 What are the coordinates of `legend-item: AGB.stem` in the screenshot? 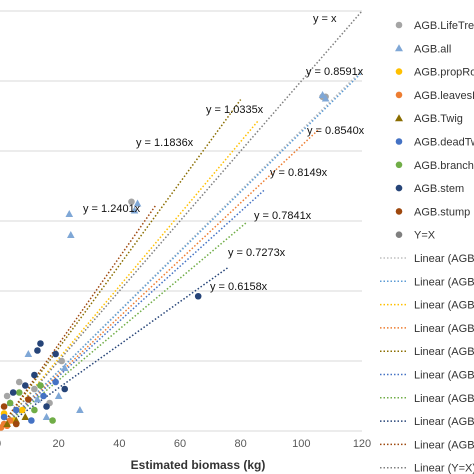 It's located at (429, 189).